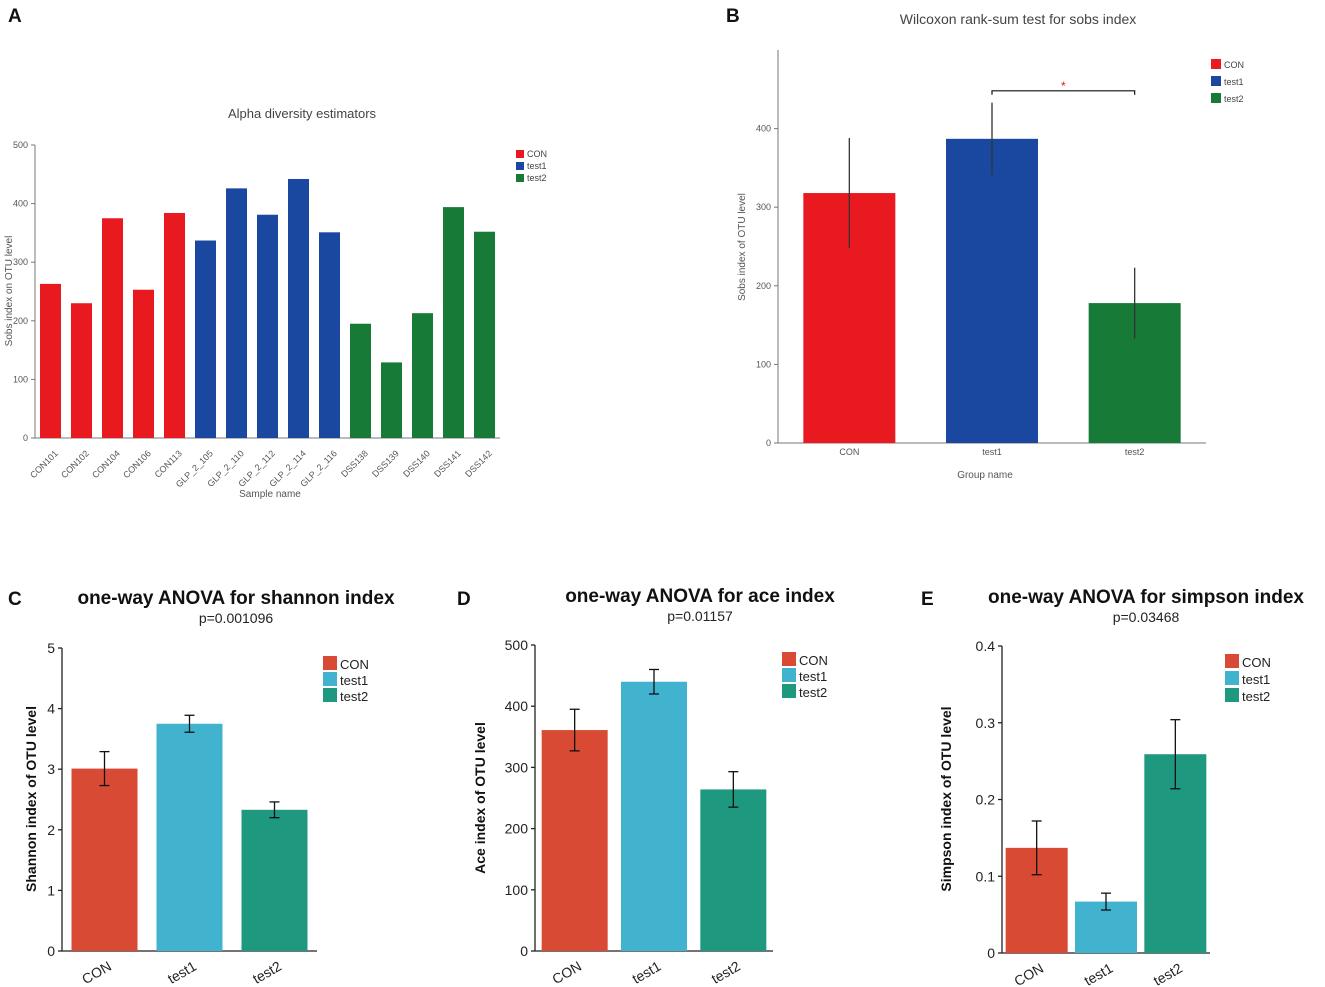 Image resolution: width=1325 pixels, height=987 pixels. What do you see at coordinates (51, 648) in the screenshot?
I see `y-tick-label: 5` at bounding box center [51, 648].